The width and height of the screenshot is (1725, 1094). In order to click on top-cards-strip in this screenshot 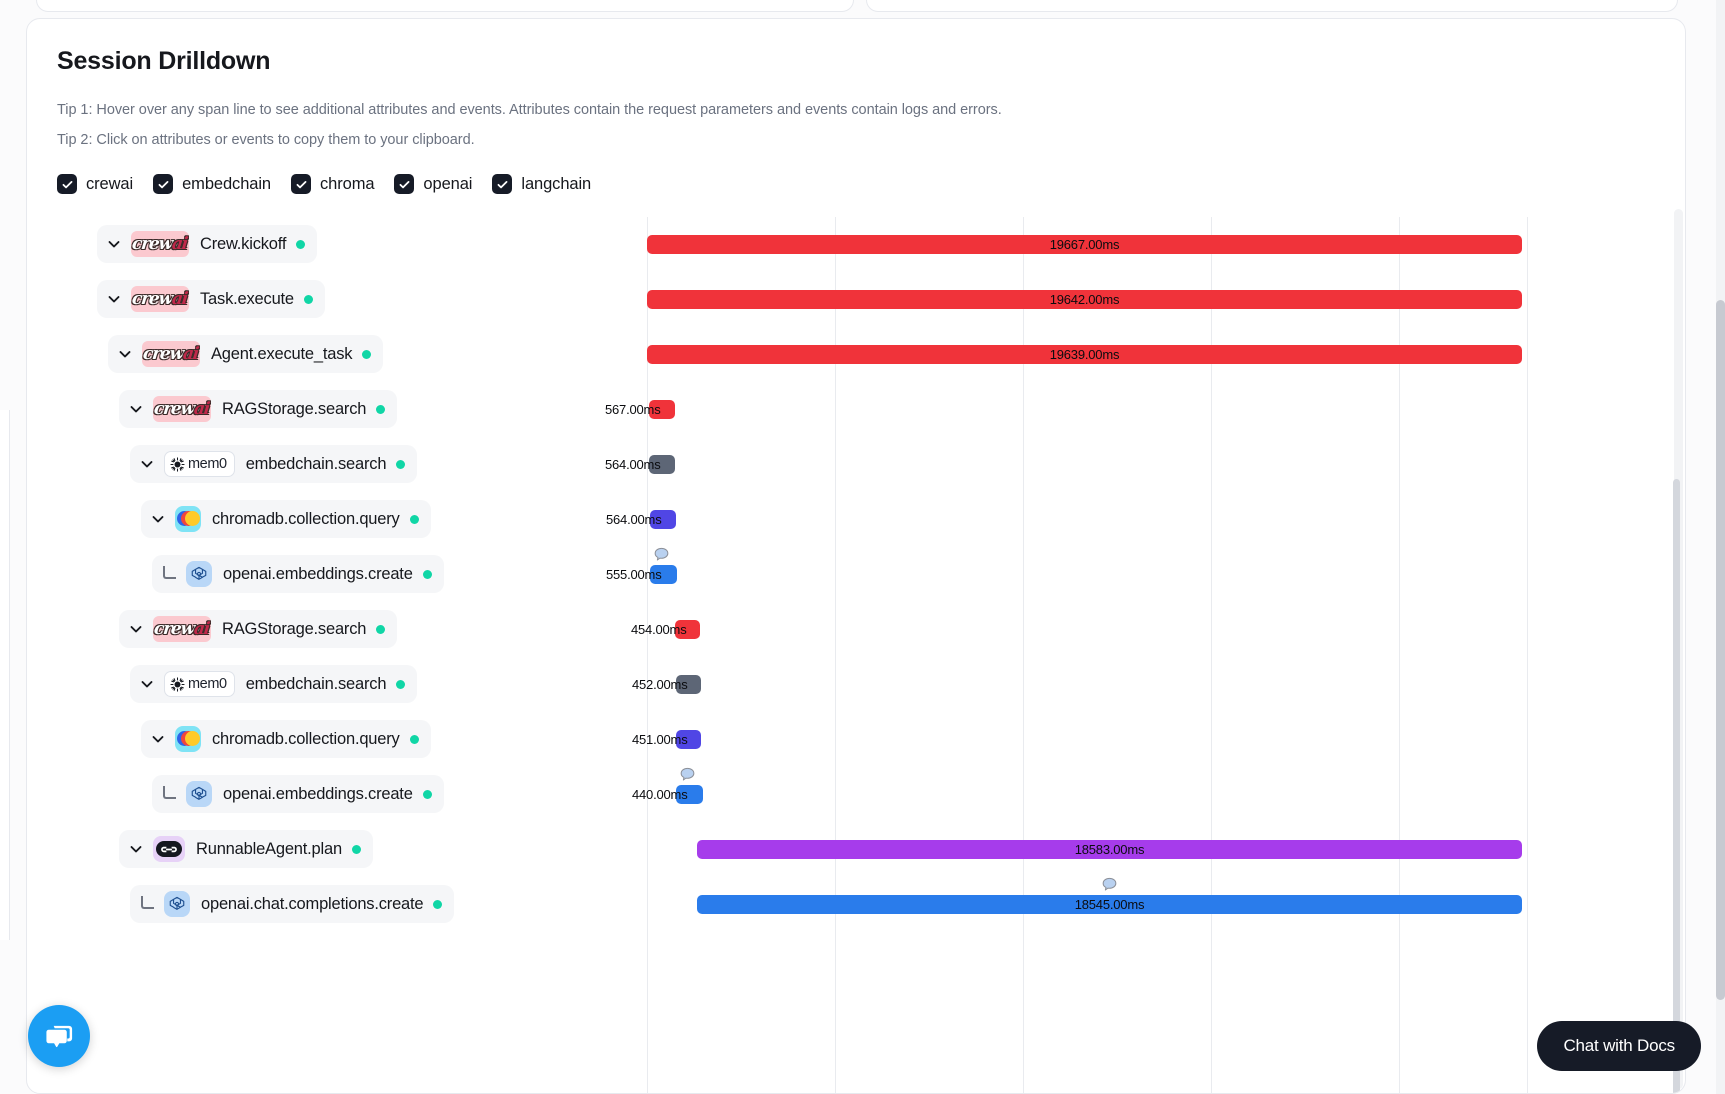, I will do `click(862, 7)`.